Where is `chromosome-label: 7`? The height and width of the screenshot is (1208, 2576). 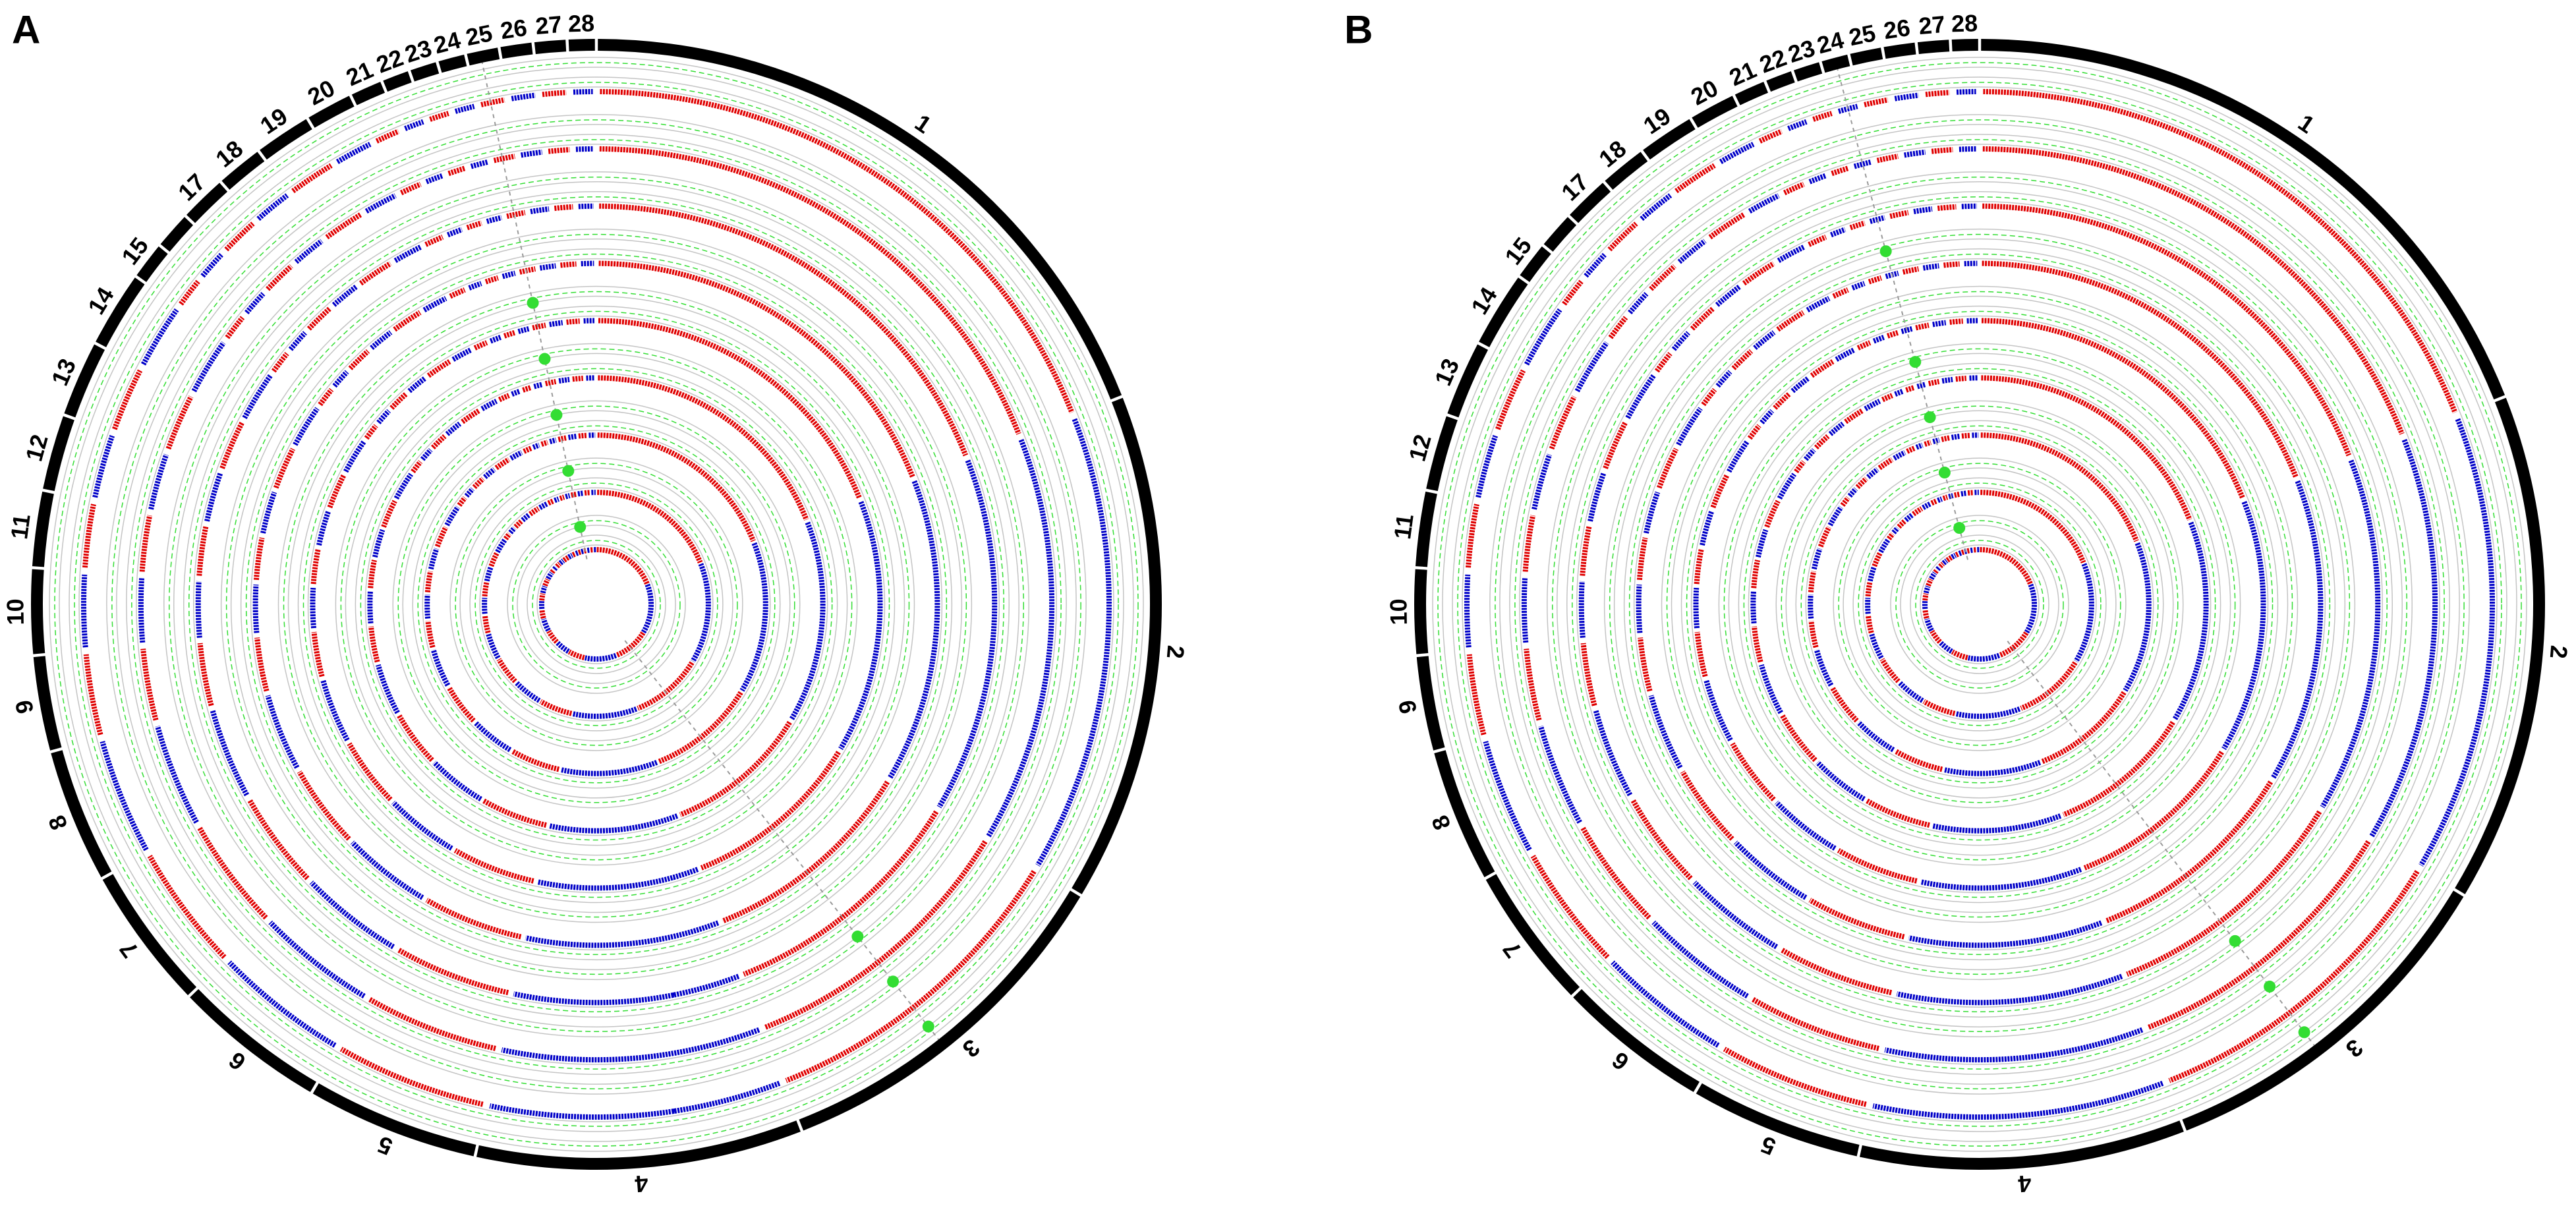 chromosome-label: 7 is located at coordinates (129, 949).